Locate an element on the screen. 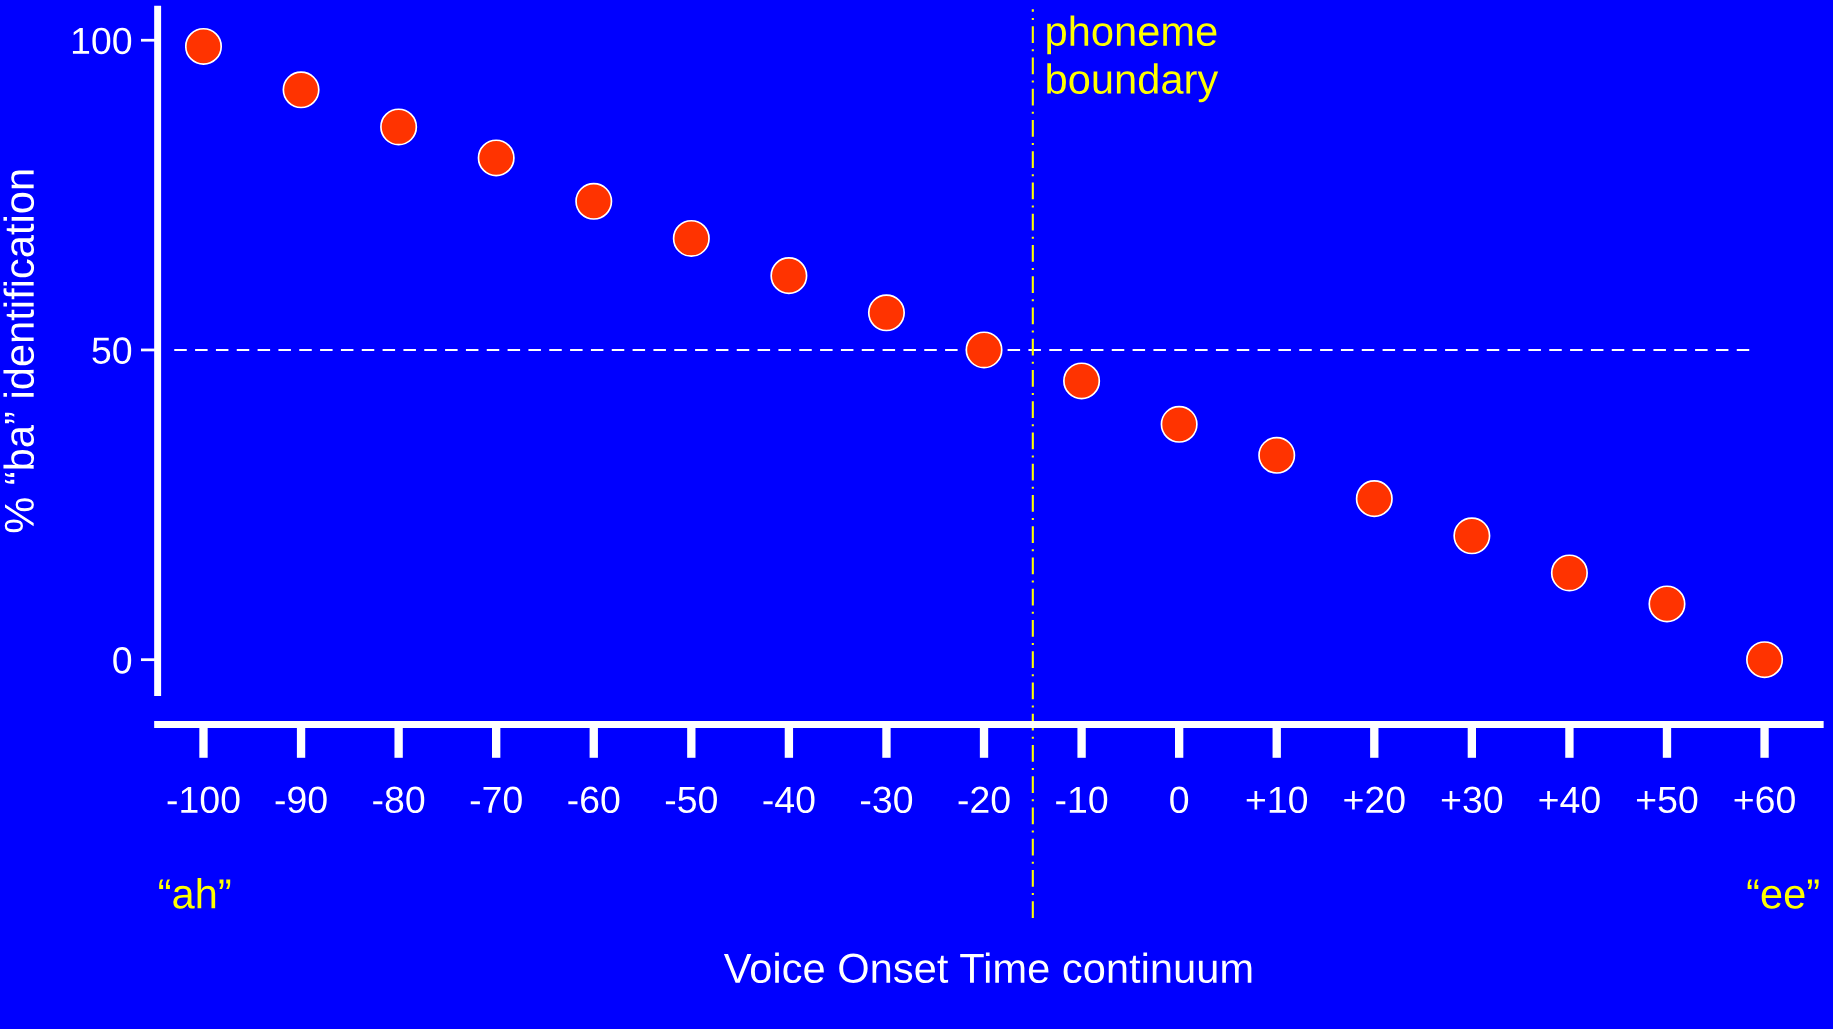 The image size is (1833, 1029). ref-line-label: phoneme boundary is located at coordinates (1133, 59).